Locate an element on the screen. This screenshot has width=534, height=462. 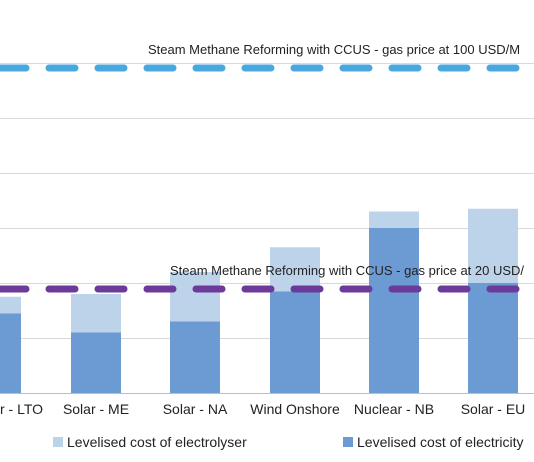
x-tick-label-4: Wind Onshore is located at coordinates (295, 409).